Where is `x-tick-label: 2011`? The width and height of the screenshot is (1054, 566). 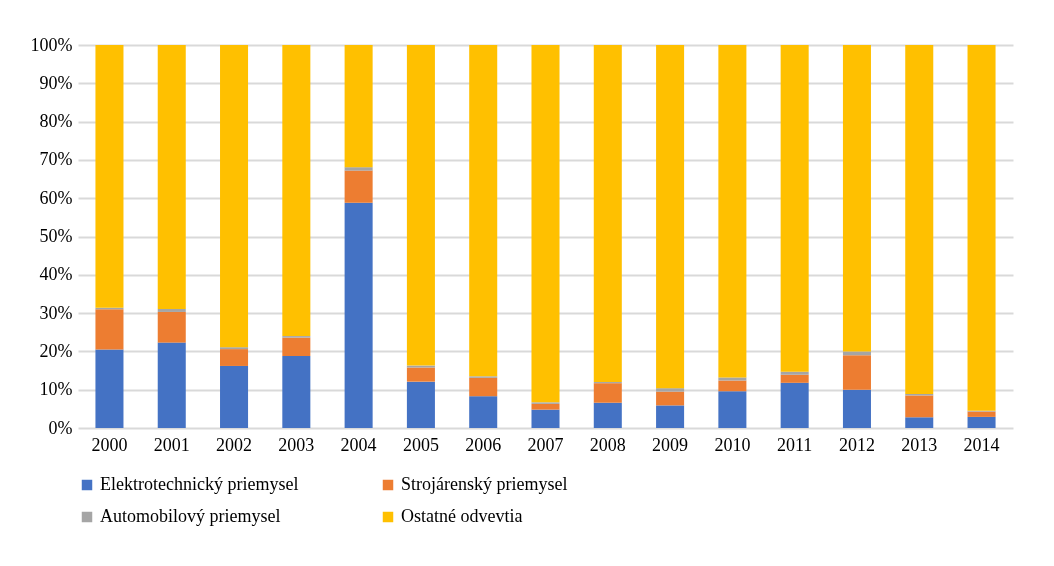 x-tick-label: 2011 is located at coordinates (795, 444).